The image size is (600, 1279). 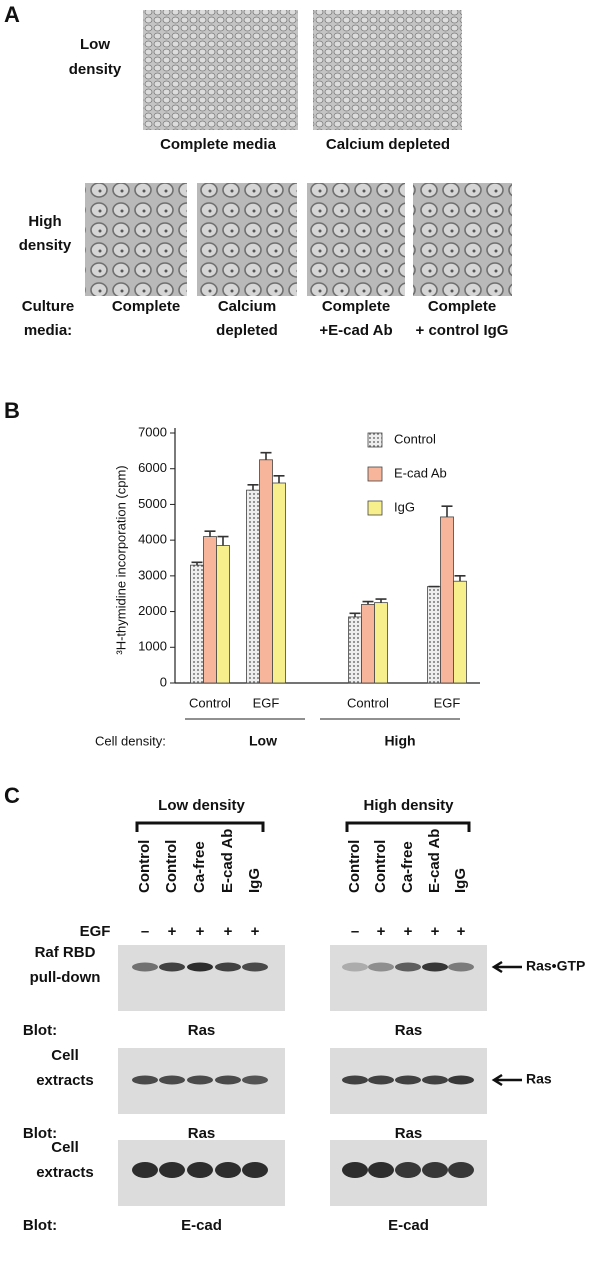 I want to click on column-header: High density, so click(x=408, y=805).